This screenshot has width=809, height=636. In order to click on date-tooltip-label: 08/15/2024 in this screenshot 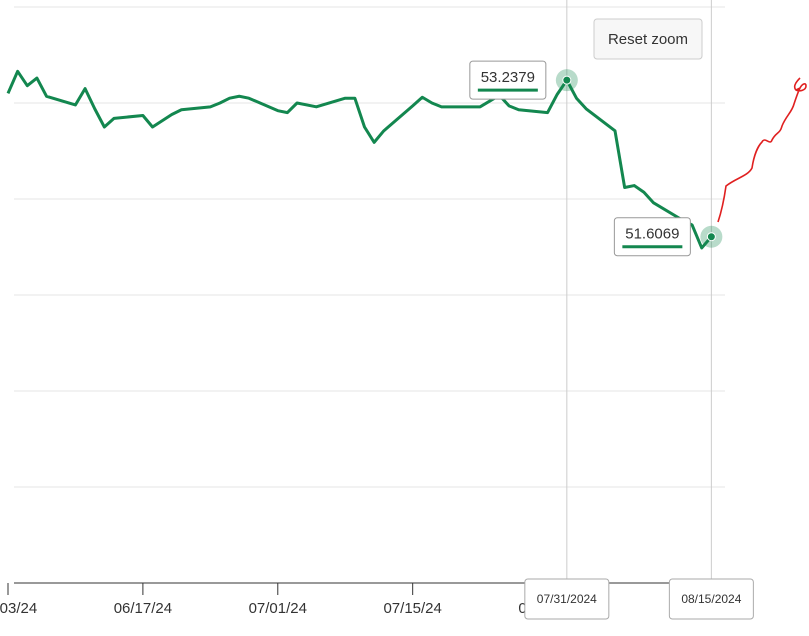, I will do `click(711, 599)`.